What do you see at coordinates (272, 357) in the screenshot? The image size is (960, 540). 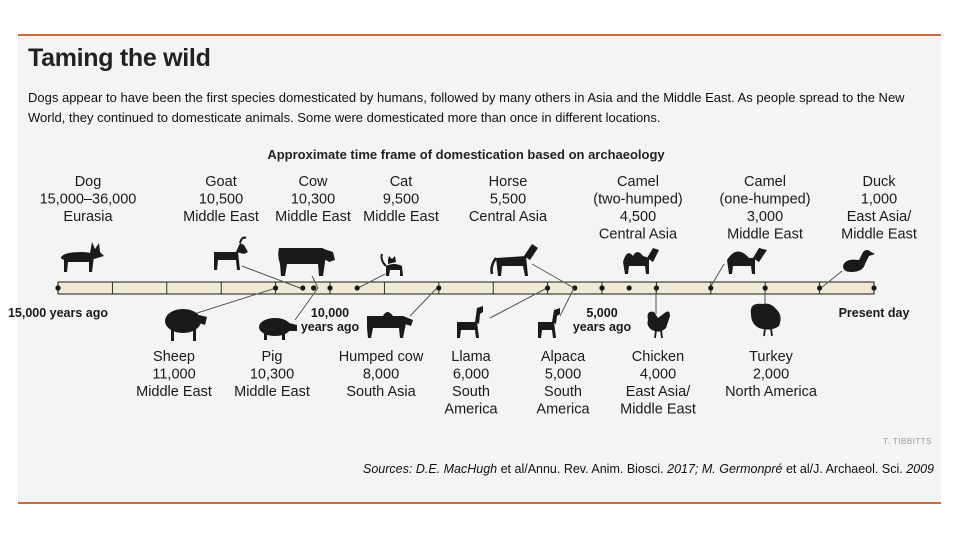 I see `animal-label-line: Pig` at bounding box center [272, 357].